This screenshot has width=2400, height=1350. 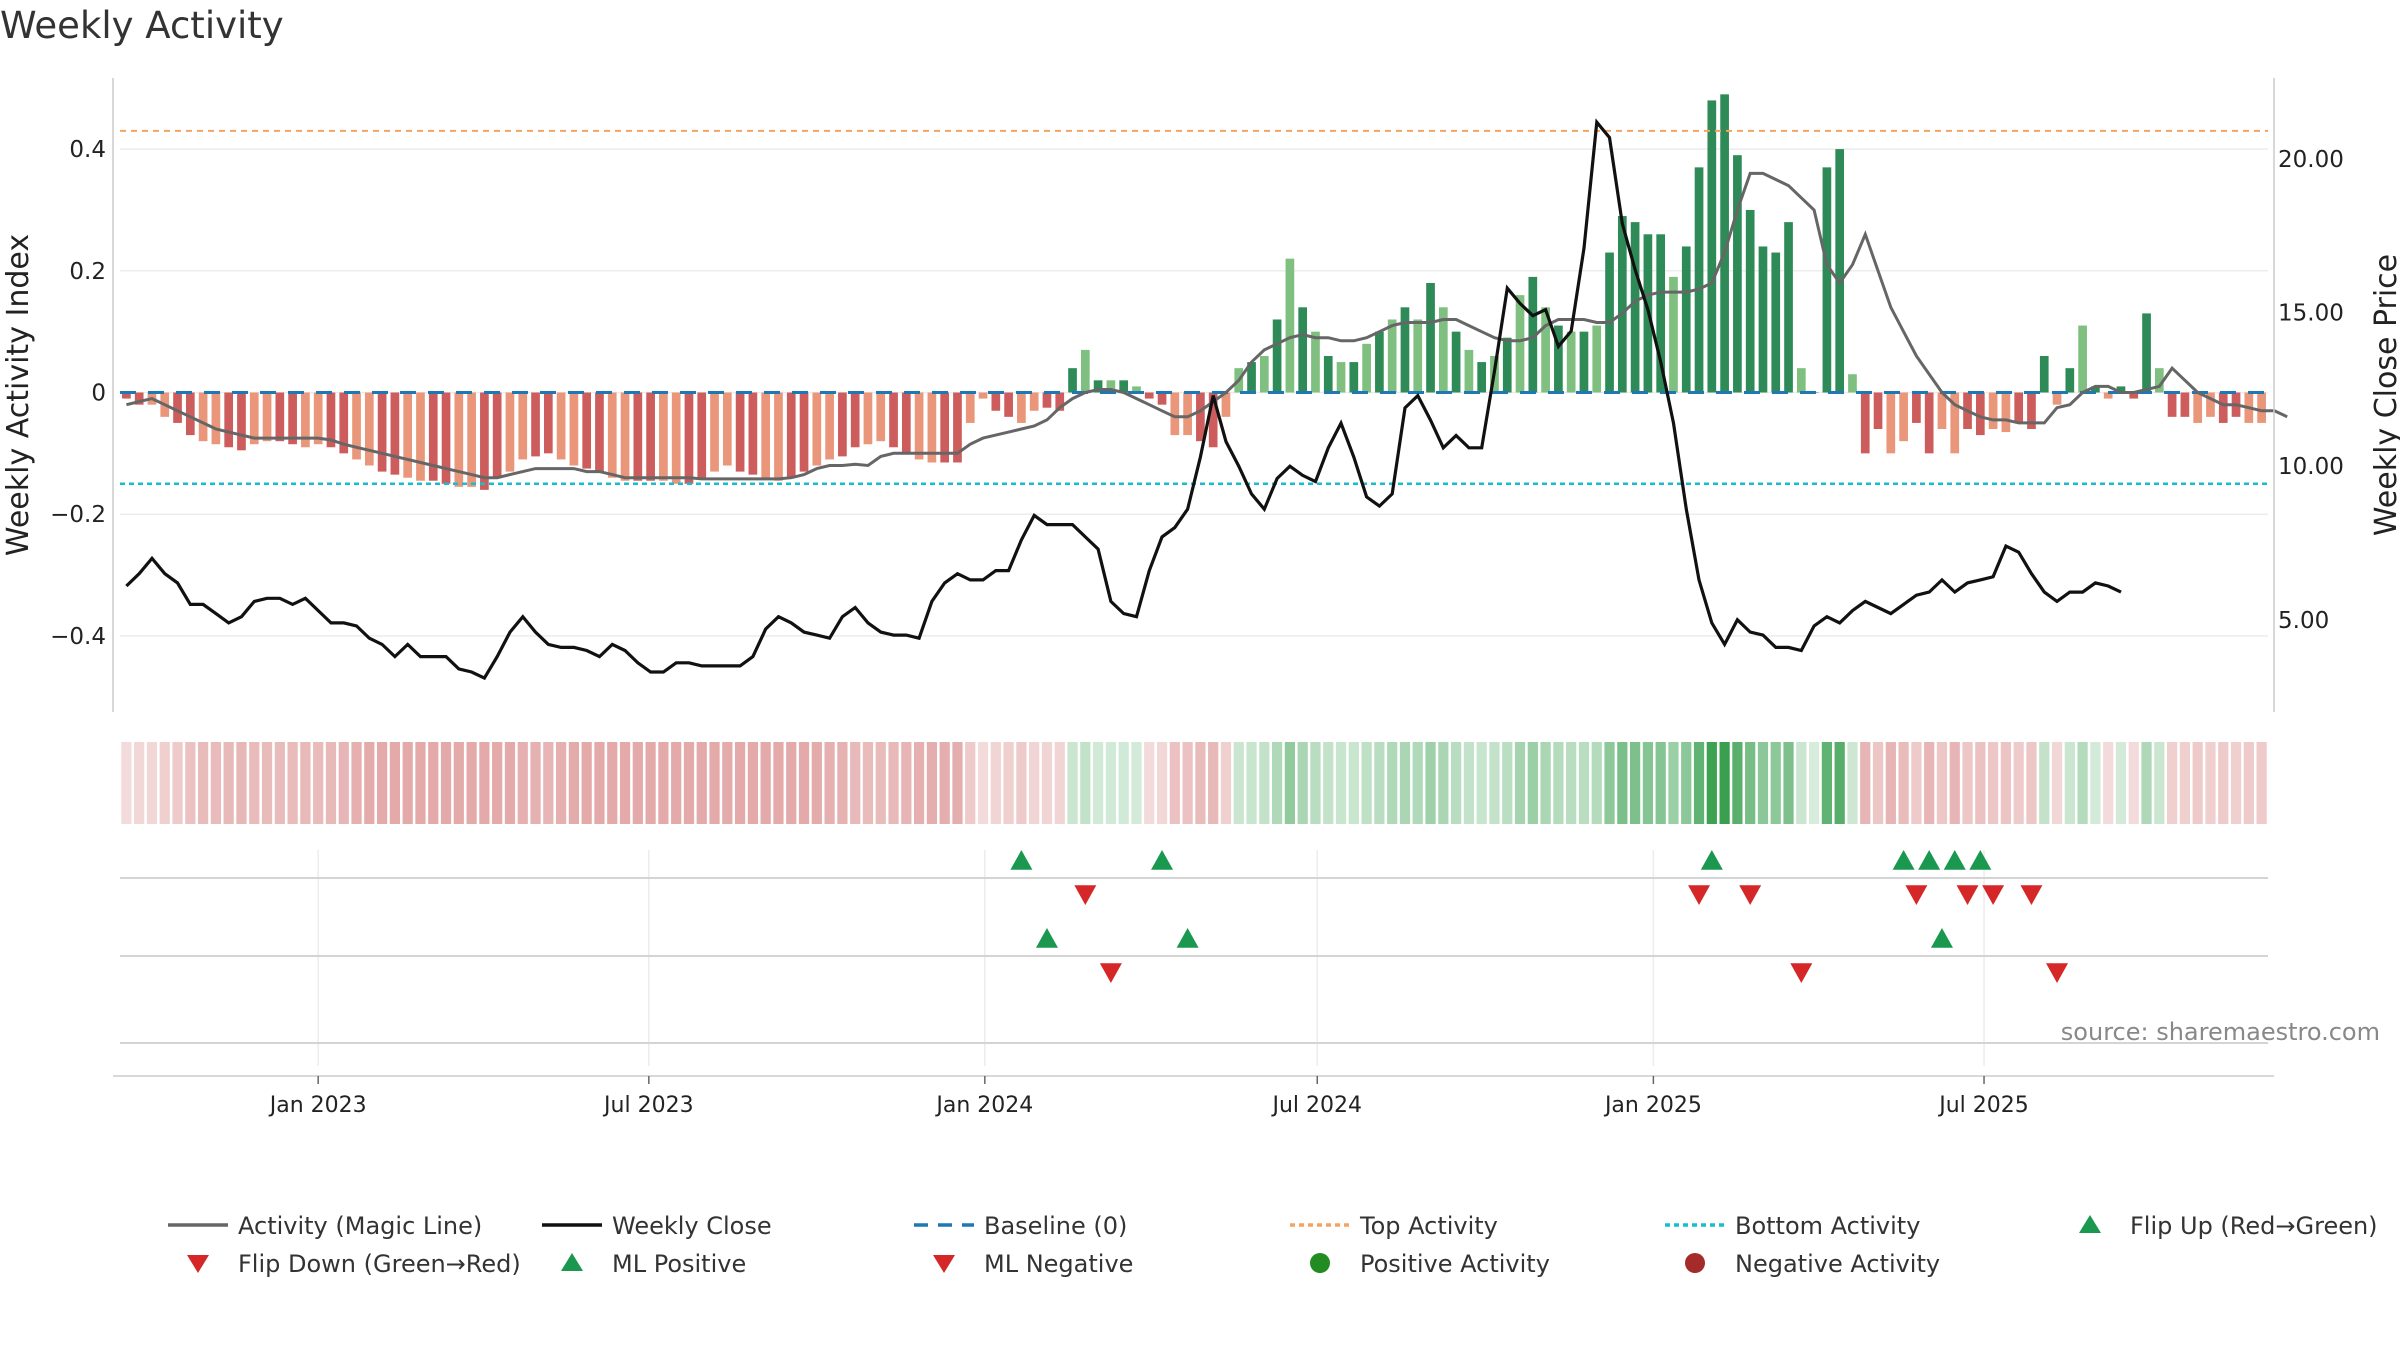 I want to click on y2-tick-label: 15.00, so click(x=2311, y=314).